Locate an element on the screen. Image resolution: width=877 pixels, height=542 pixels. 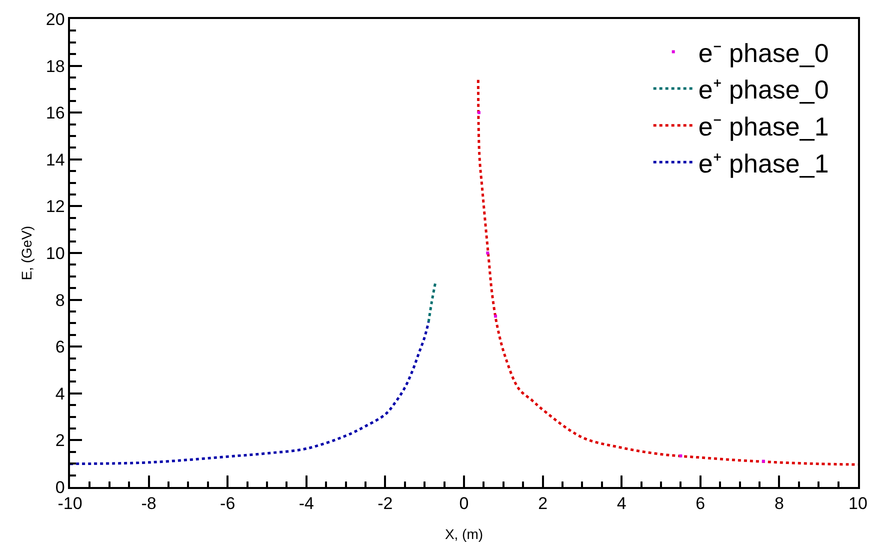
x-tick-label: 2 is located at coordinates (543, 504).